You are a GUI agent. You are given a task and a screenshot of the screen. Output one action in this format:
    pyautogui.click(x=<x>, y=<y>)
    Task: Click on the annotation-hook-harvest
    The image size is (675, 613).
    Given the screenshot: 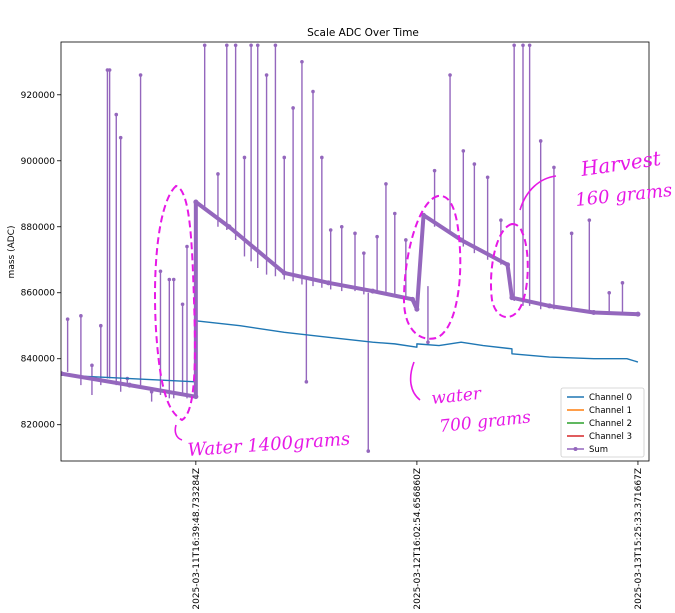 What is the action you would take?
    pyautogui.click(x=538, y=193)
    